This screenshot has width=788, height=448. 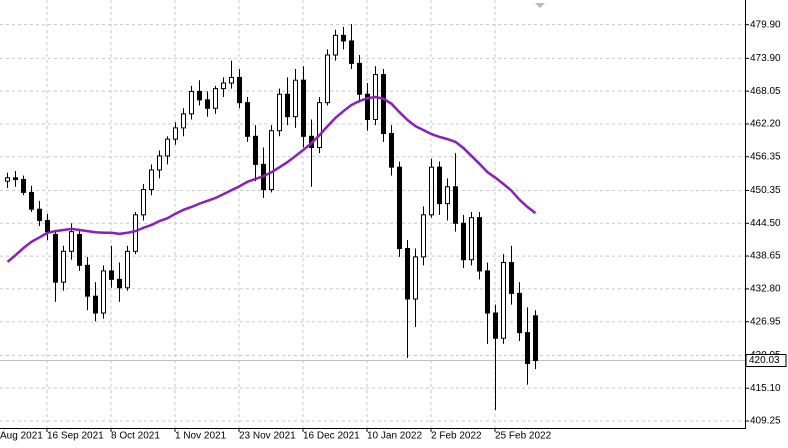 What do you see at coordinates (765, 91) in the screenshot?
I see `y-tick-label: 468.05` at bounding box center [765, 91].